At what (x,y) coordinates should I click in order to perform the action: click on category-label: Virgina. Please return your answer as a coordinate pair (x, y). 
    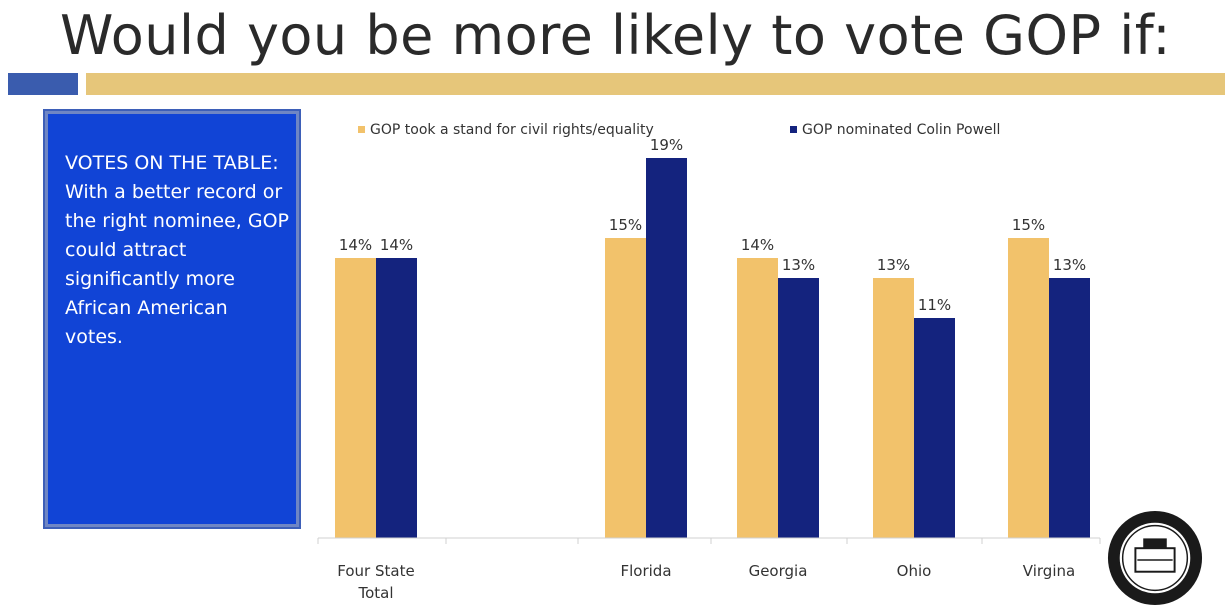
    Looking at the image, I should click on (1049, 571).